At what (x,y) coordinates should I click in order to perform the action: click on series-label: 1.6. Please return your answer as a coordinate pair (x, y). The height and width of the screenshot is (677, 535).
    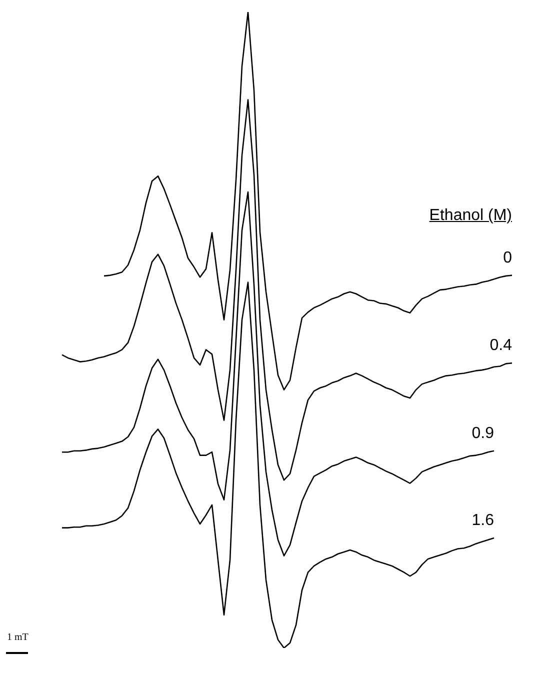
    Looking at the image, I should click on (483, 520).